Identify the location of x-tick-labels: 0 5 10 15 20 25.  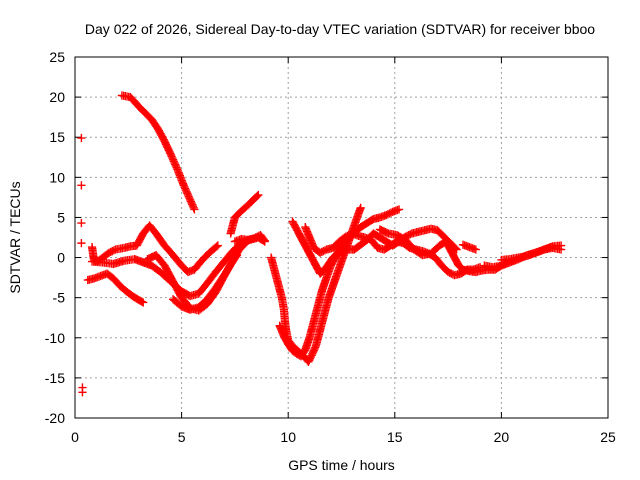
(343, 437).